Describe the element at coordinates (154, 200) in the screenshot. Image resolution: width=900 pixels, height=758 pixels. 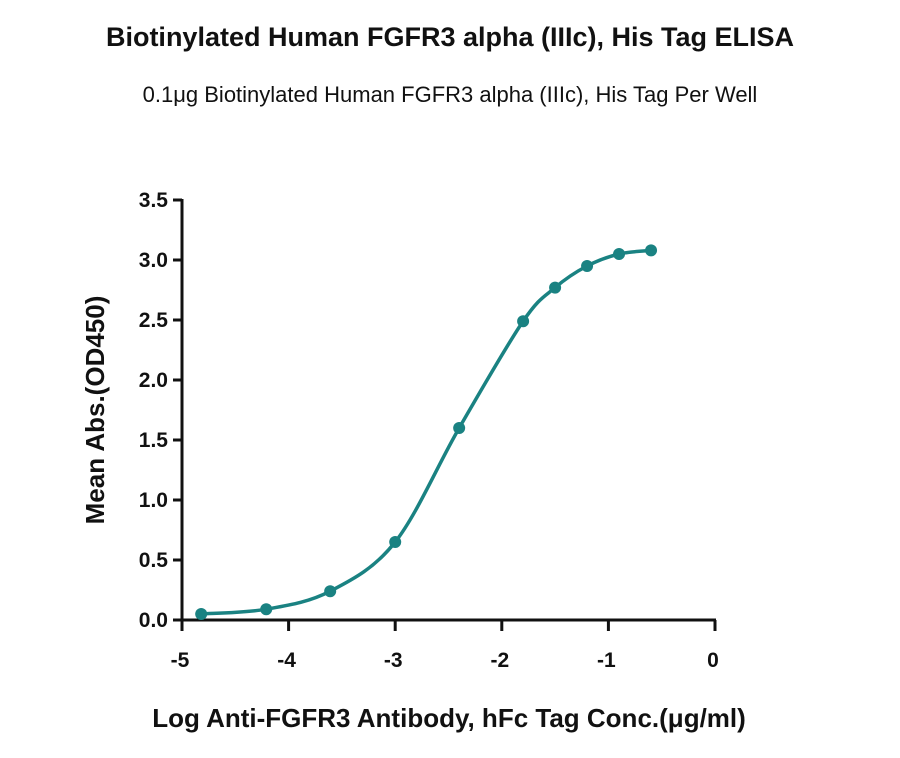
I see `y-tick-label: 3.5` at that location.